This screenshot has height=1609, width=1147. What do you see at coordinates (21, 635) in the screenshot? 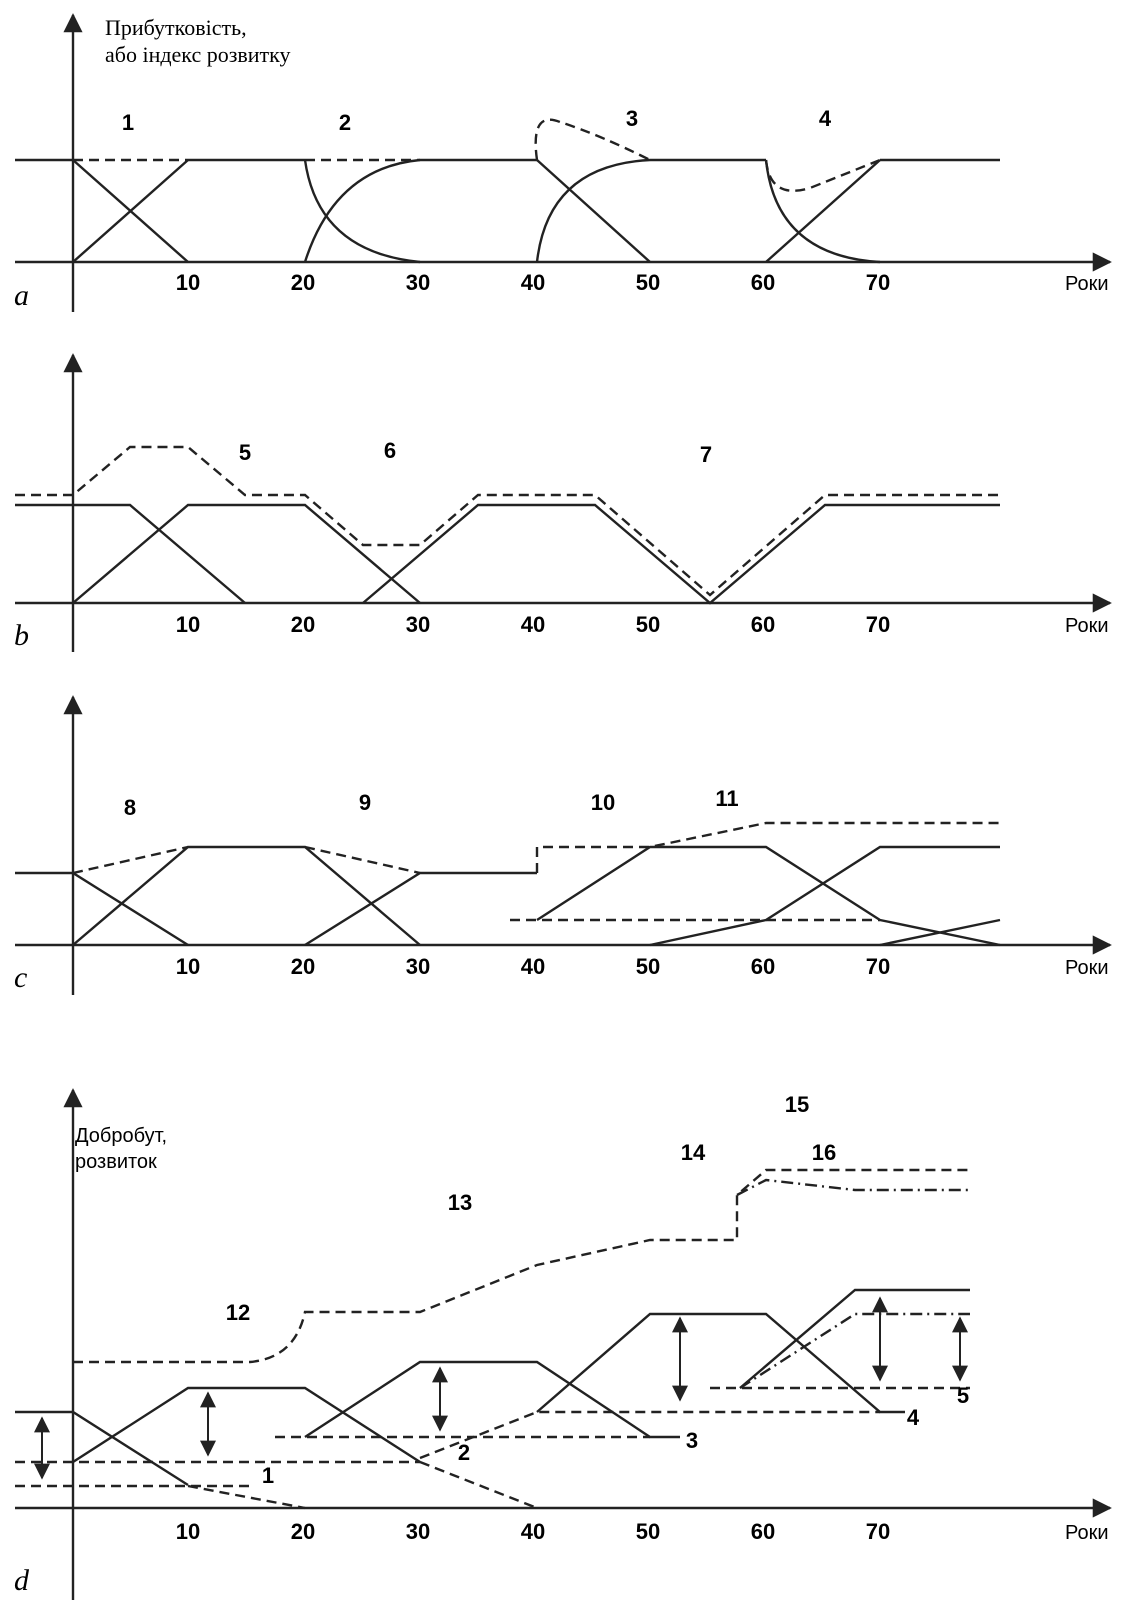
I see `panel-letter: b` at bounding box center [21, 635].